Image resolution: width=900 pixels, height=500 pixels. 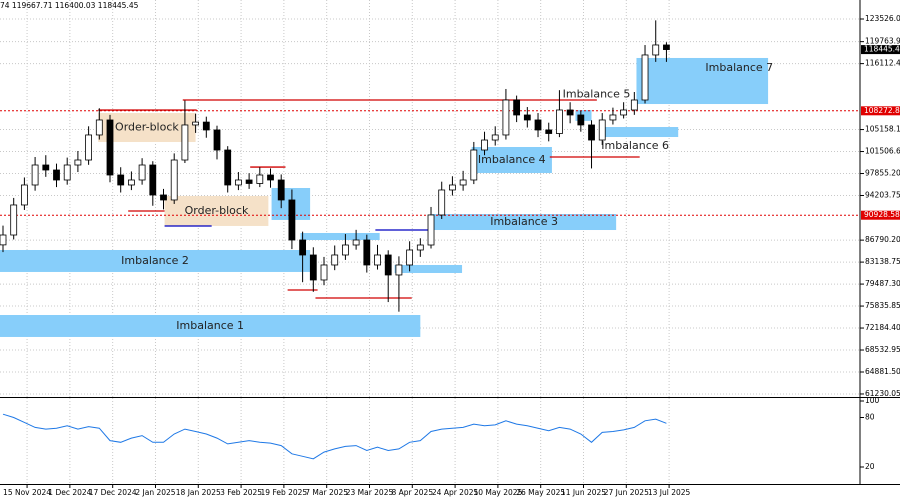 I want to click on x-tick-label: 8 Apr 2025, so click(x=412, y=492).